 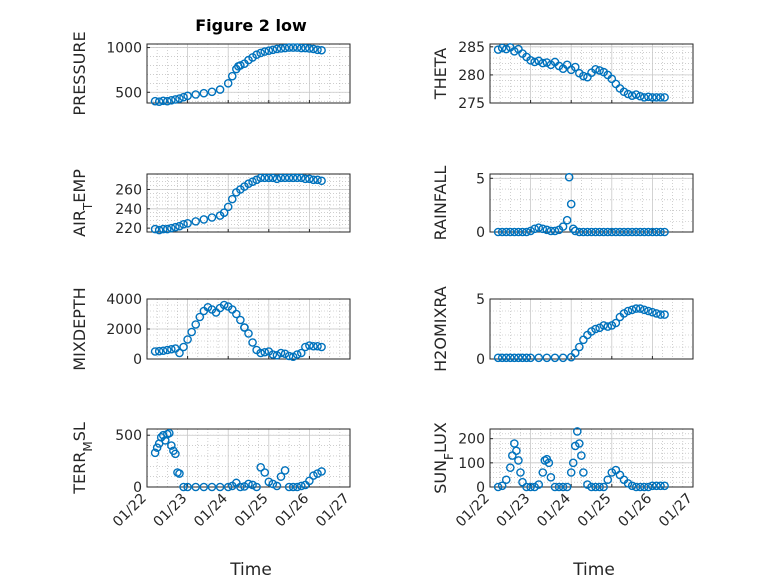 I want to click on x-tick-label: 01/27, so click(x=676, y=511).